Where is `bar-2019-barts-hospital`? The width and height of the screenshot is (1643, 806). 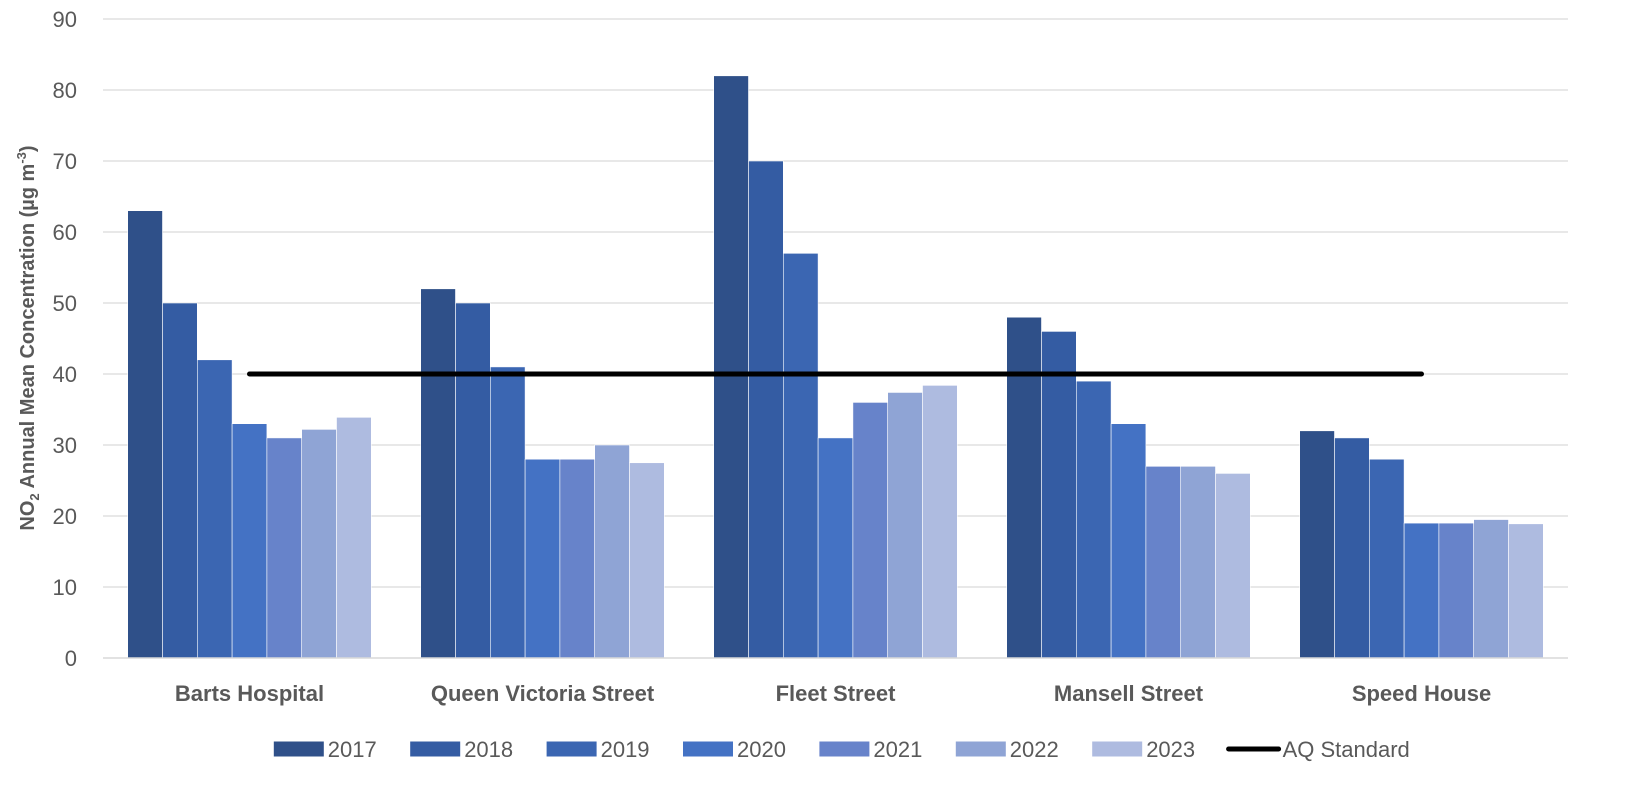
bar-2019-barts-hospital is located at coordinates (215, 509).